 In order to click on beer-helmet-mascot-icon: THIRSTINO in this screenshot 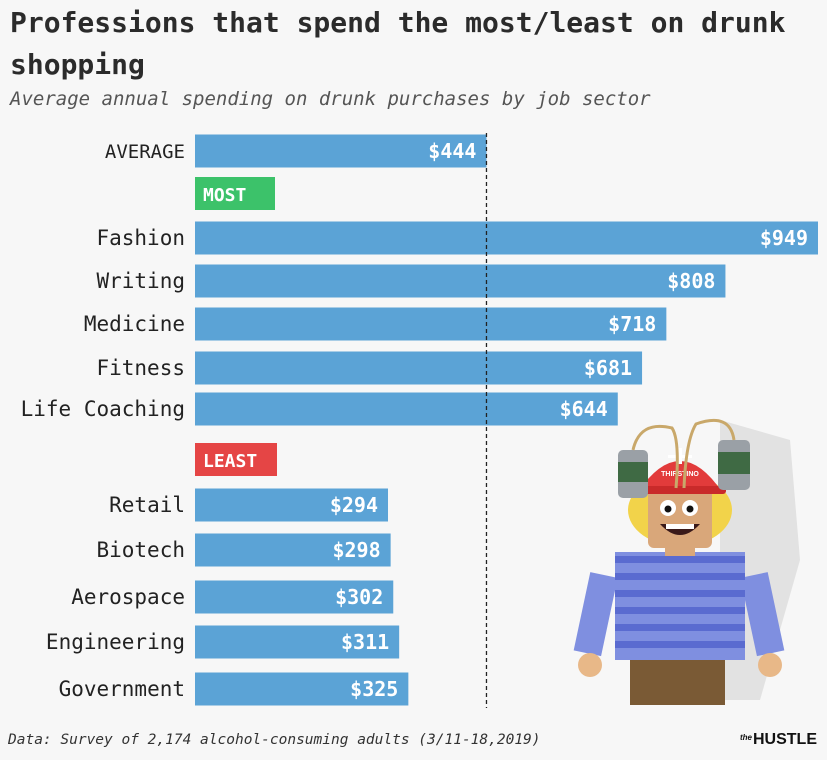, I will do `click(686, 562)`.